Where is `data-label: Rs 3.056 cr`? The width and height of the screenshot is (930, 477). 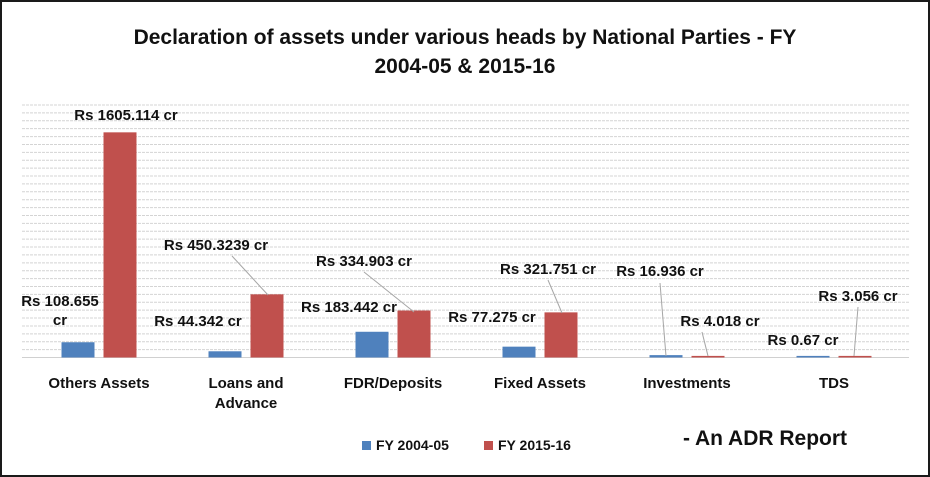
data-label: Rs 3.056 cr is located at coordinates (857, 296).